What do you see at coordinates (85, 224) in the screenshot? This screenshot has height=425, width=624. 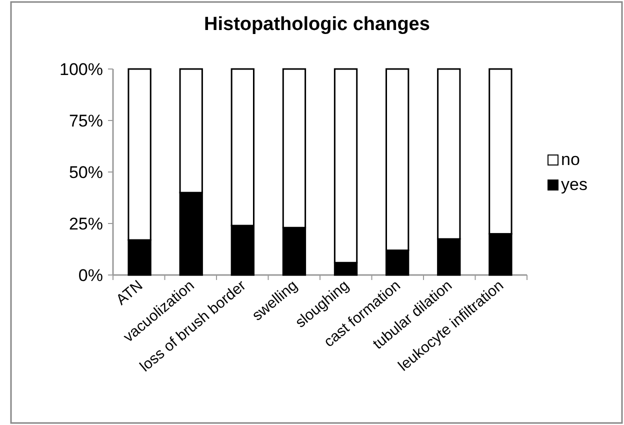 I see `y-tick-label: 25%` at bounding box center [85, 224].